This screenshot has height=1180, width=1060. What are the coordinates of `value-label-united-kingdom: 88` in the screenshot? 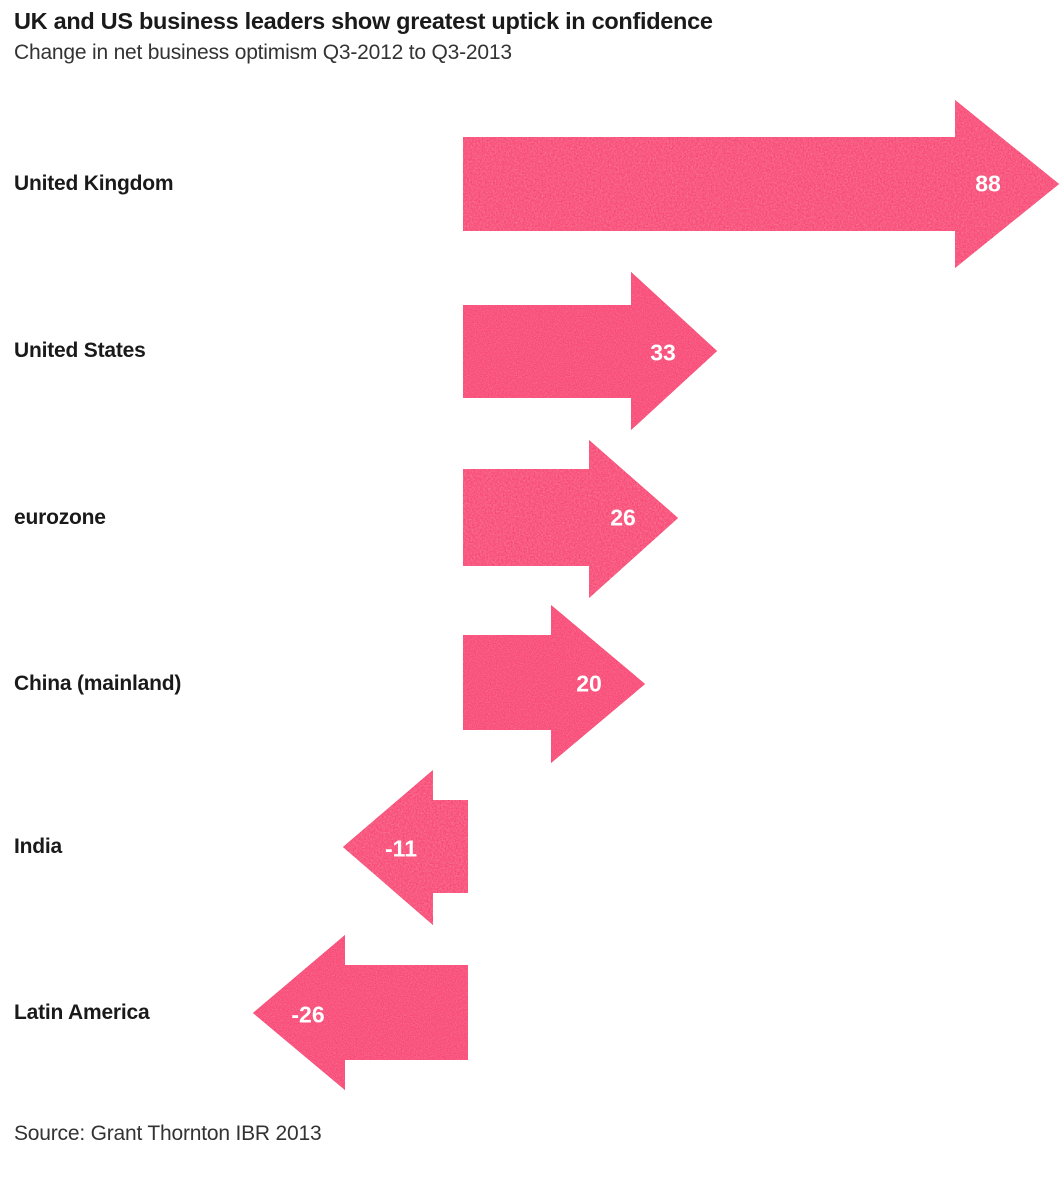 It's located at (988, 183).